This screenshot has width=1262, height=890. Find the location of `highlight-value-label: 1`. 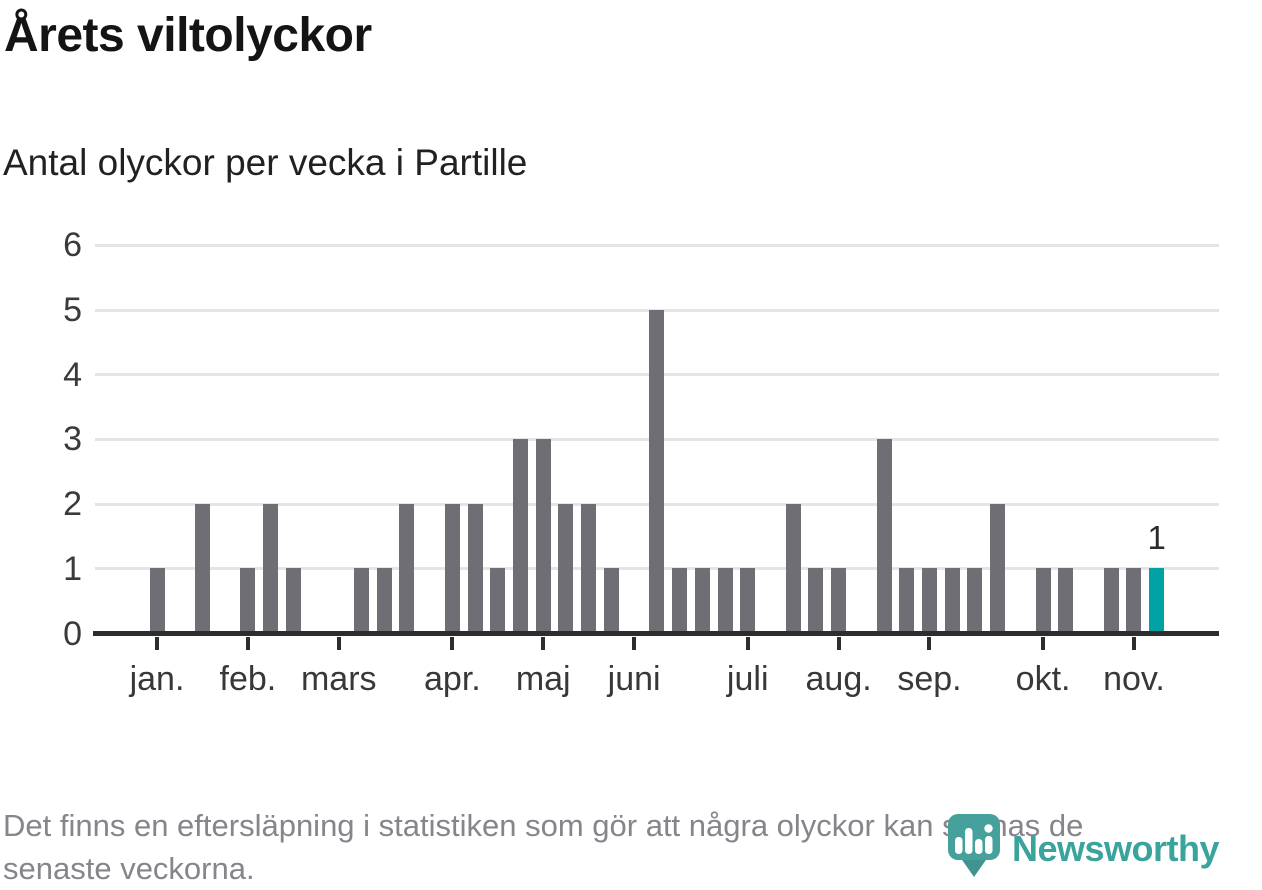

highlight-value-label: 1 is located at coordinates (1156, 538).